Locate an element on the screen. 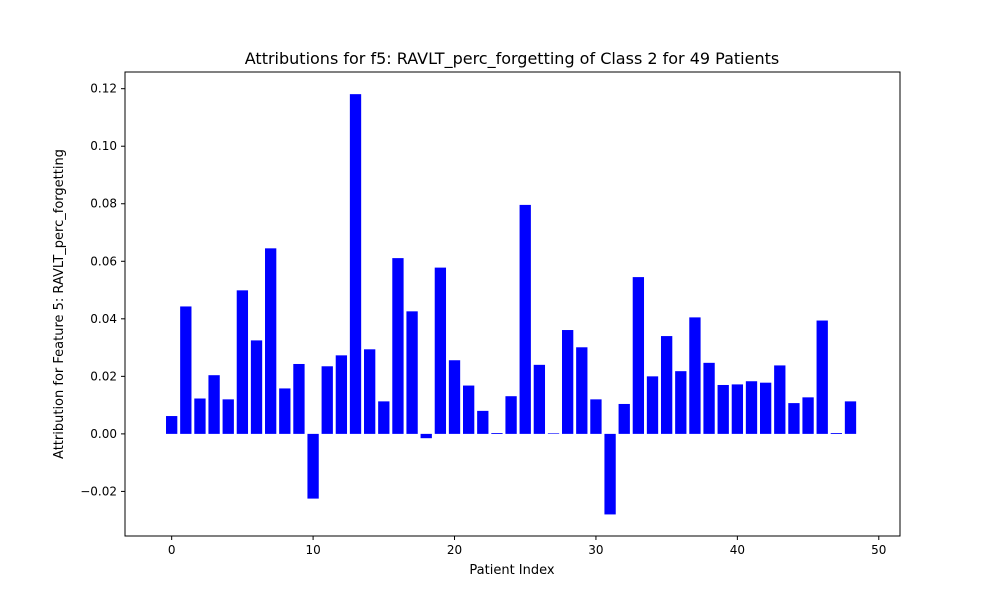  x-tick-label: 30 is located at coordinates (595, 550).